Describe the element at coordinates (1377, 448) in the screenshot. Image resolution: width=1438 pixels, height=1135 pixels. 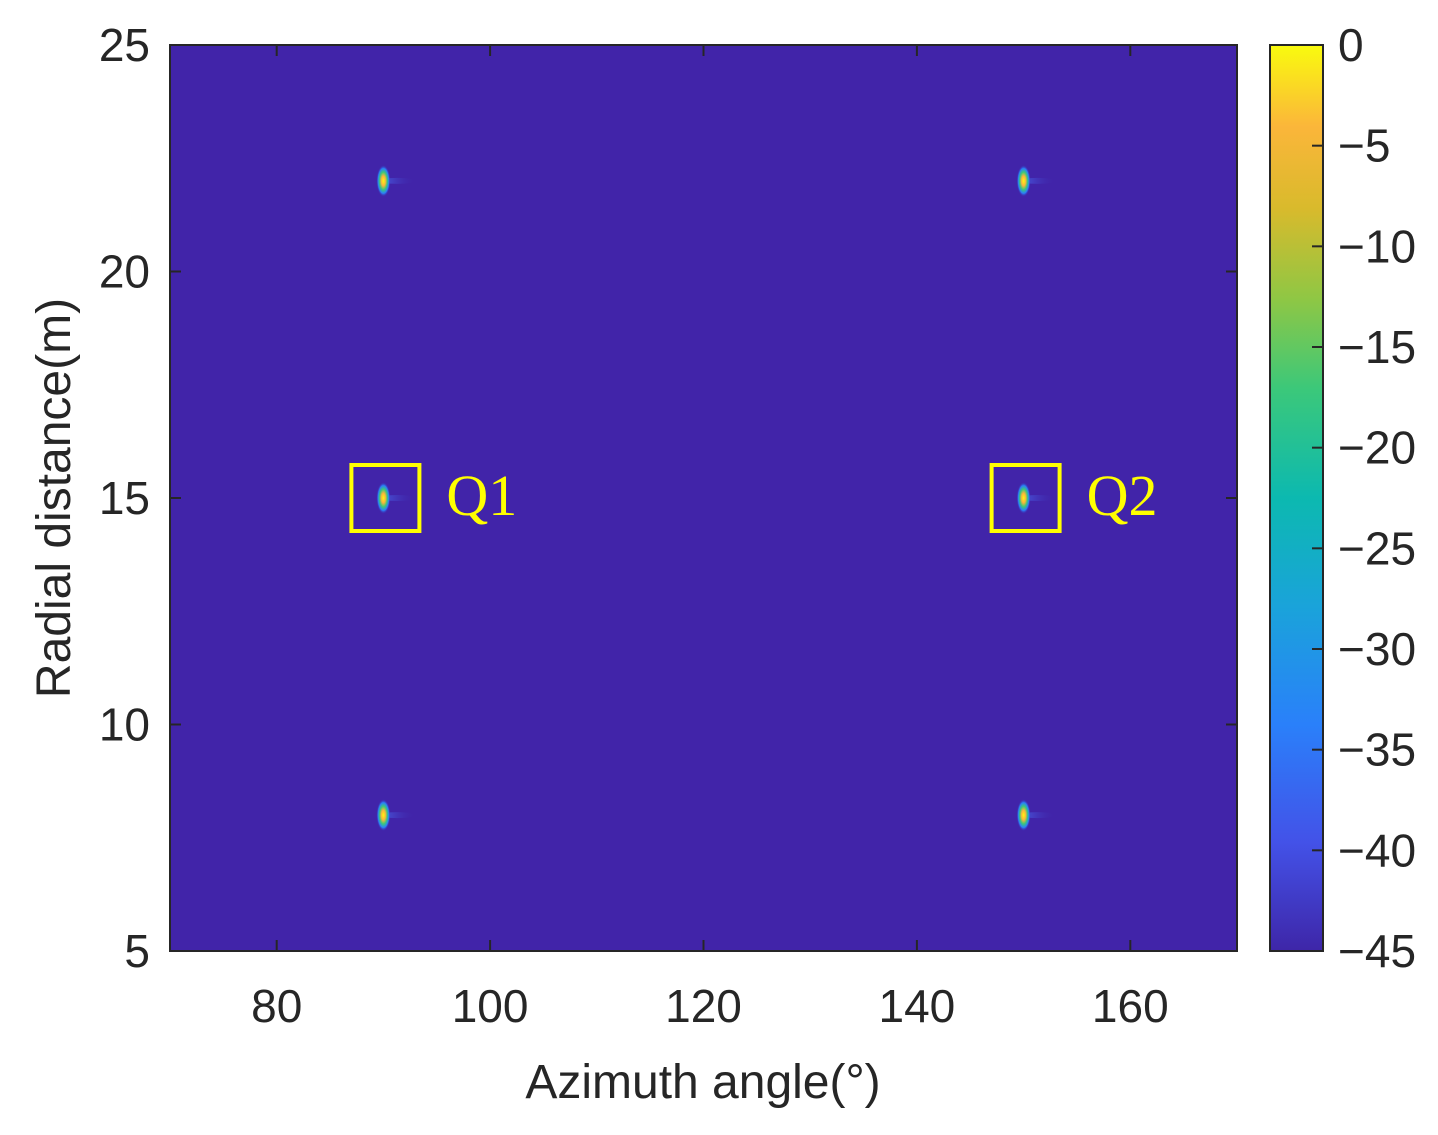
I see `colorbar-tick-label: −20` at that location.